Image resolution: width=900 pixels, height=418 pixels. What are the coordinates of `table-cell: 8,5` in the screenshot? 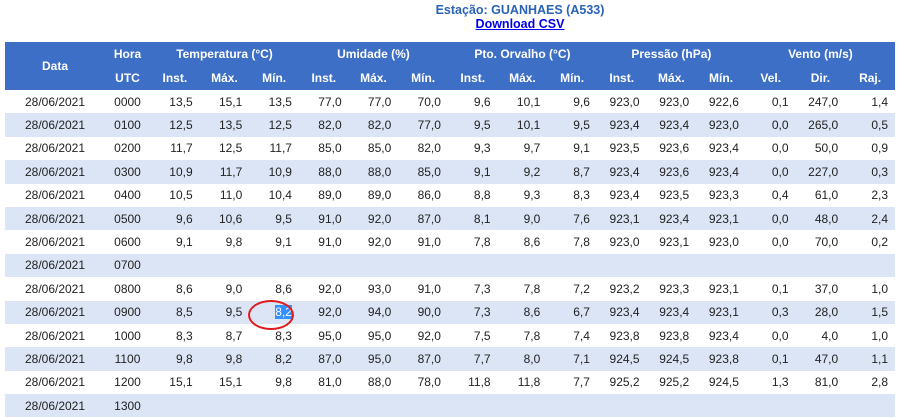 It's located at (175, 312).